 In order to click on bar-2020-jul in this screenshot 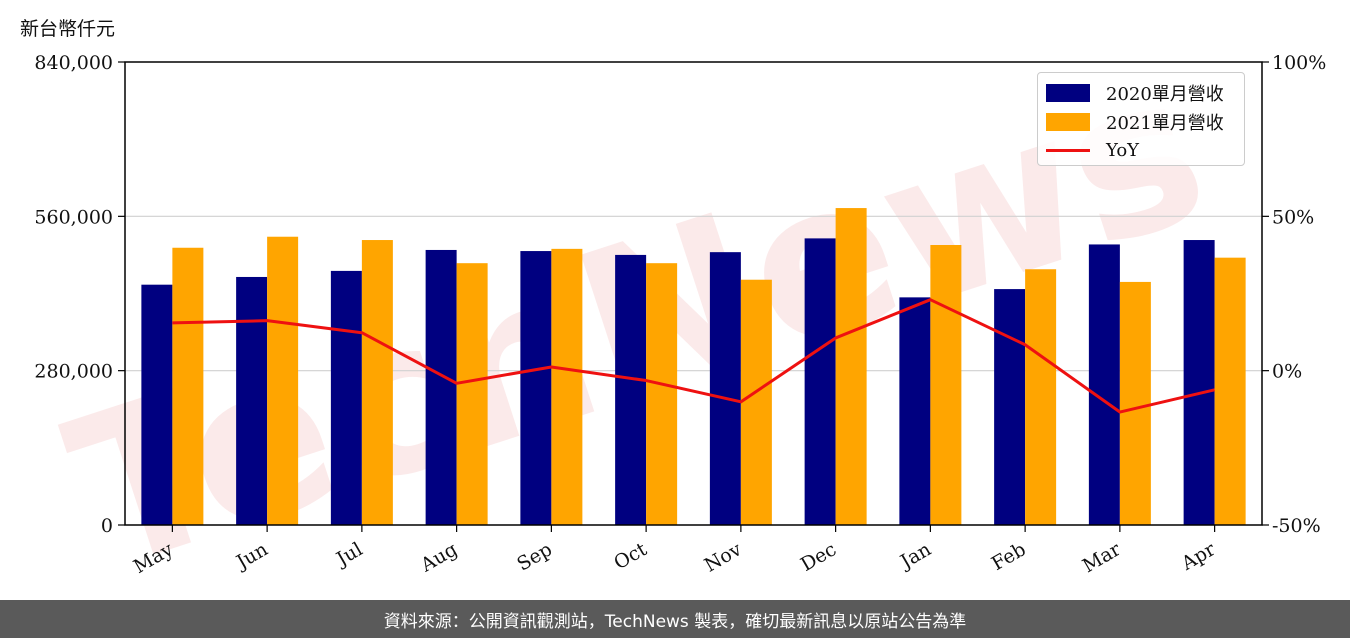, I will do `click(346, 397)`.